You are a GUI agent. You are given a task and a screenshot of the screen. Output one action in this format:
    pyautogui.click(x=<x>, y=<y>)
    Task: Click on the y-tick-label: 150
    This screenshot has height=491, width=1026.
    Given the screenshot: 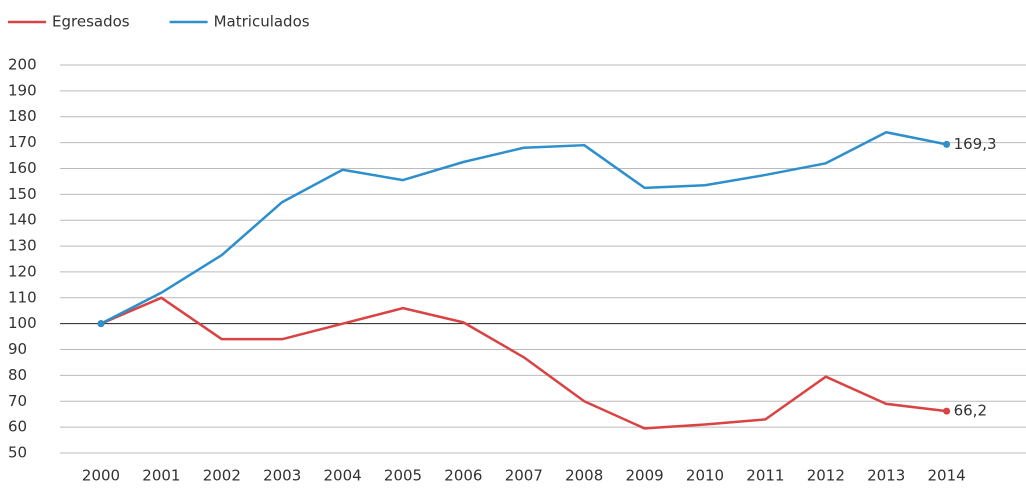 What is the action you would take?
    pyautogui.click(x=22, y=194)
    